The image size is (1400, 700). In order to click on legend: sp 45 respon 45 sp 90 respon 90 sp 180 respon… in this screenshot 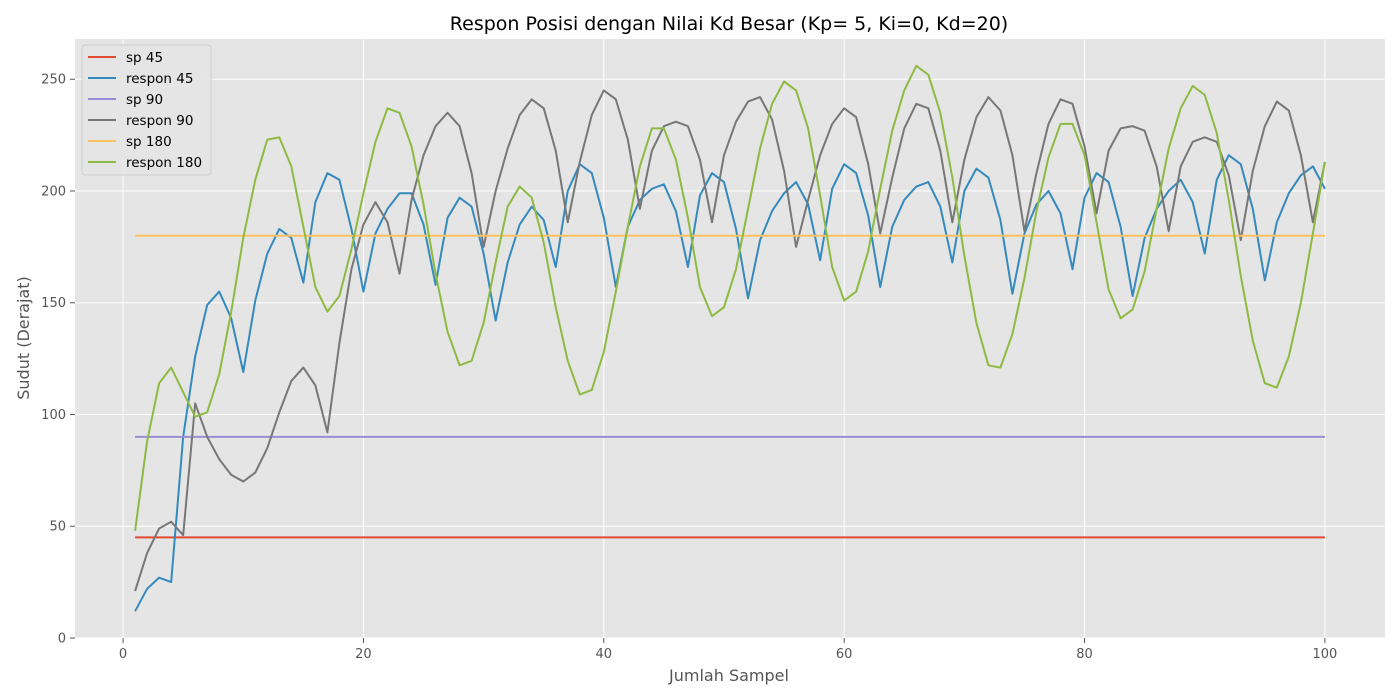, I will do `click(146, 110)`.